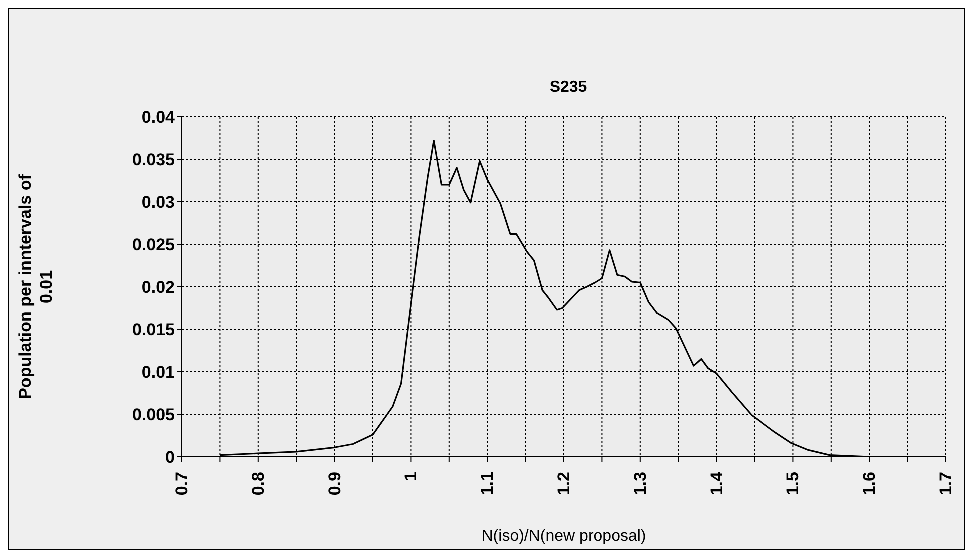 Image resolution: width=971 pixels, height=558 pixels. What do you see at coordinates (411, 477) in the screenshot?
I see `x-tick-label: 1` at bounding box center [411, 477].